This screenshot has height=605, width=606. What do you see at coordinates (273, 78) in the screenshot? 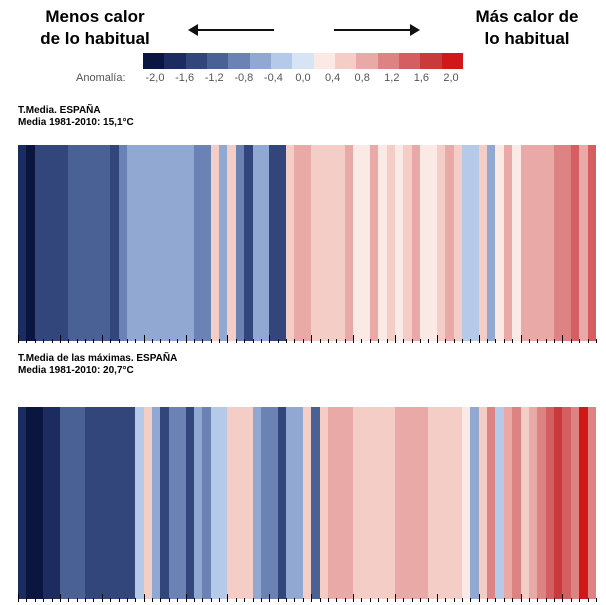
I see `scale-tick-label: -0,4` at bounding box center [273, 78].